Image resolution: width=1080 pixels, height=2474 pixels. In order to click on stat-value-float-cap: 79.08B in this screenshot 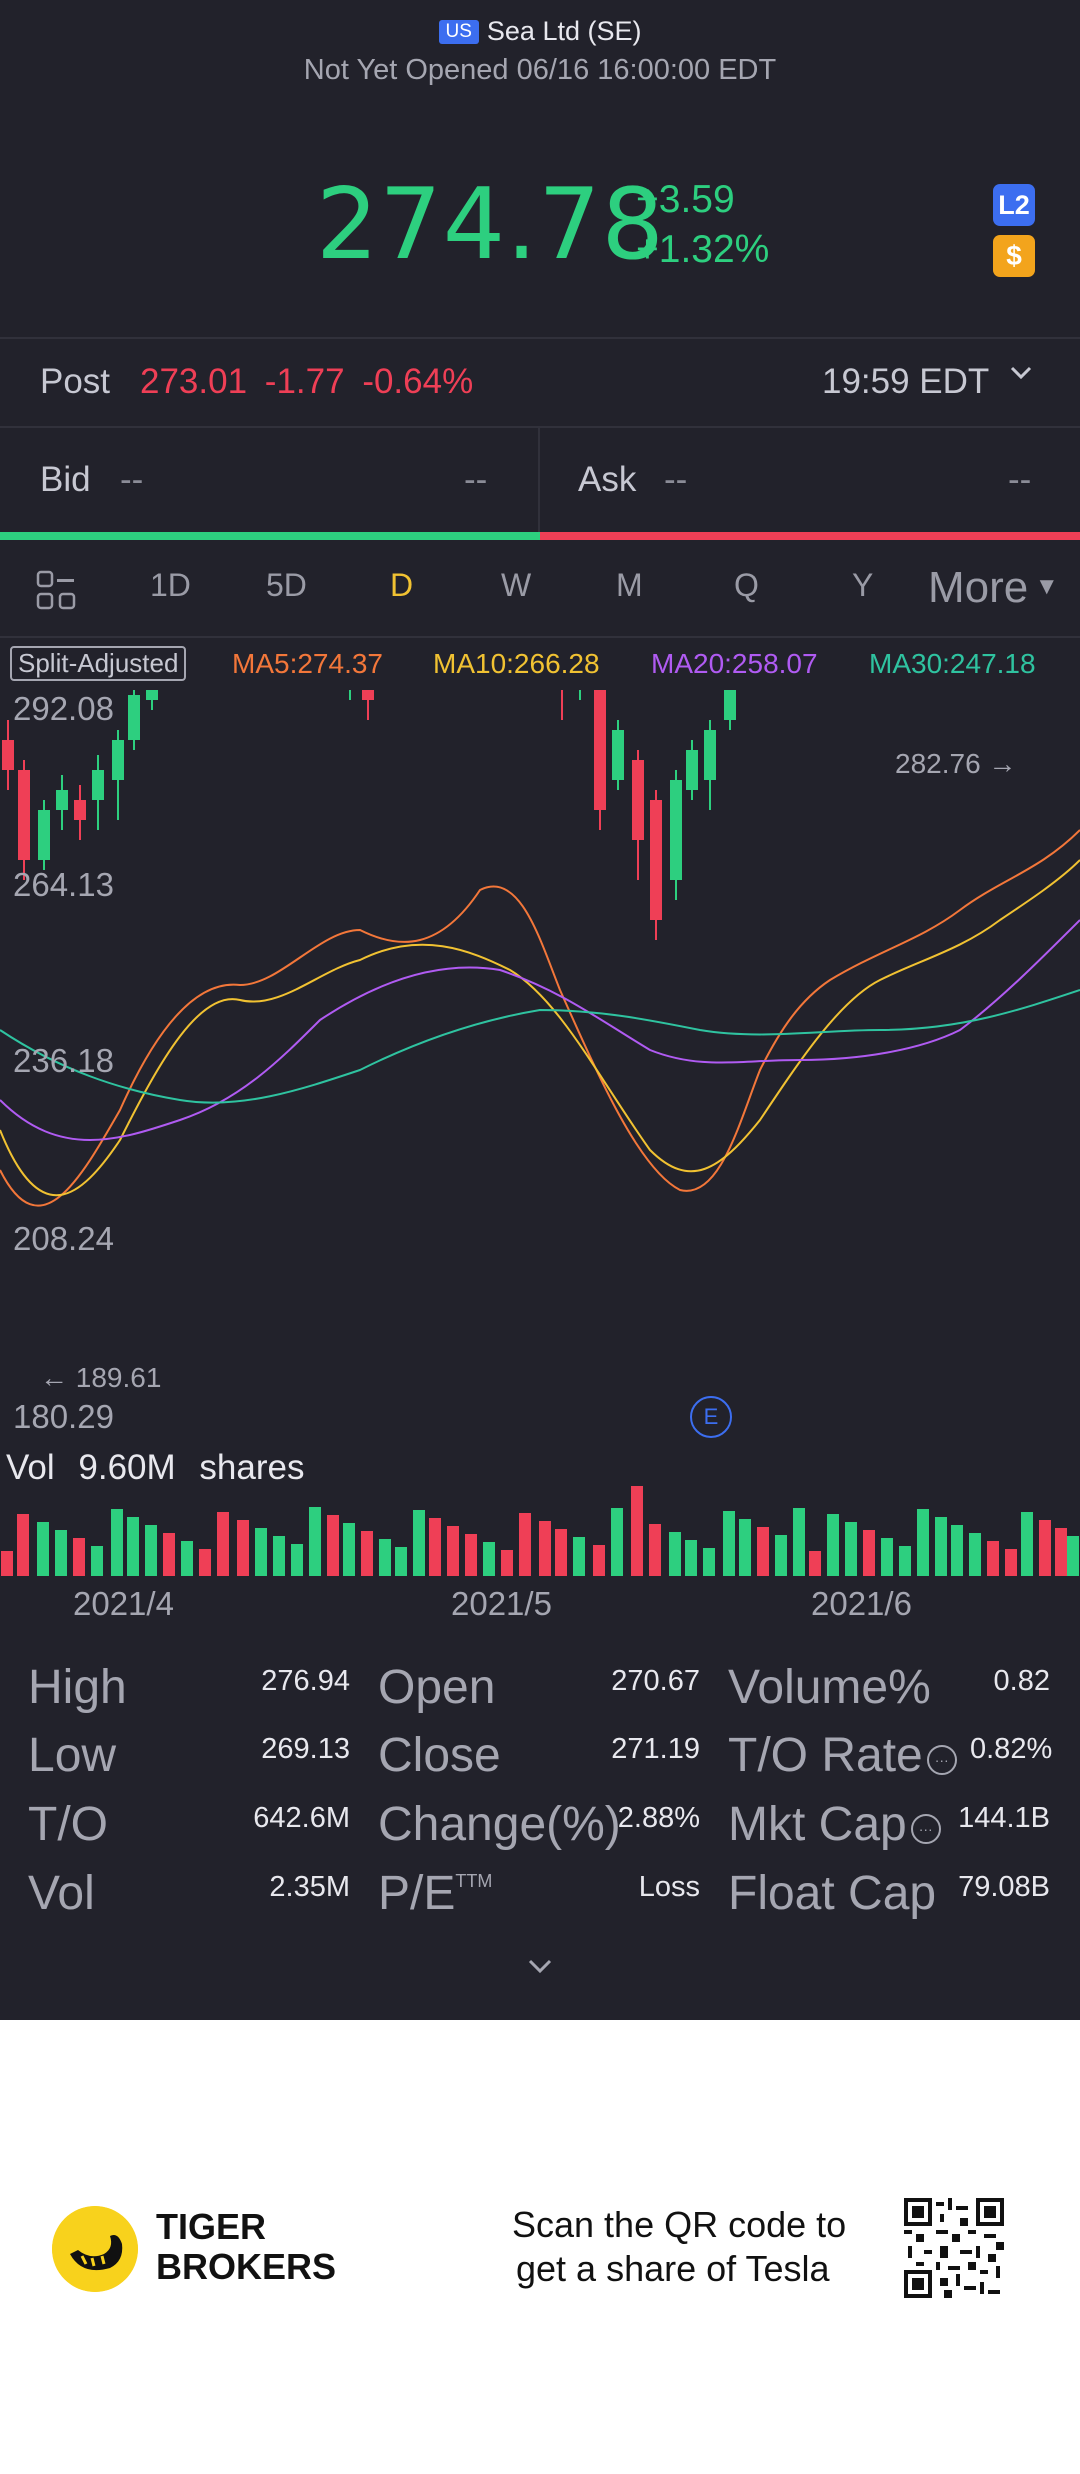, I will do `click(1004, 1887)`.